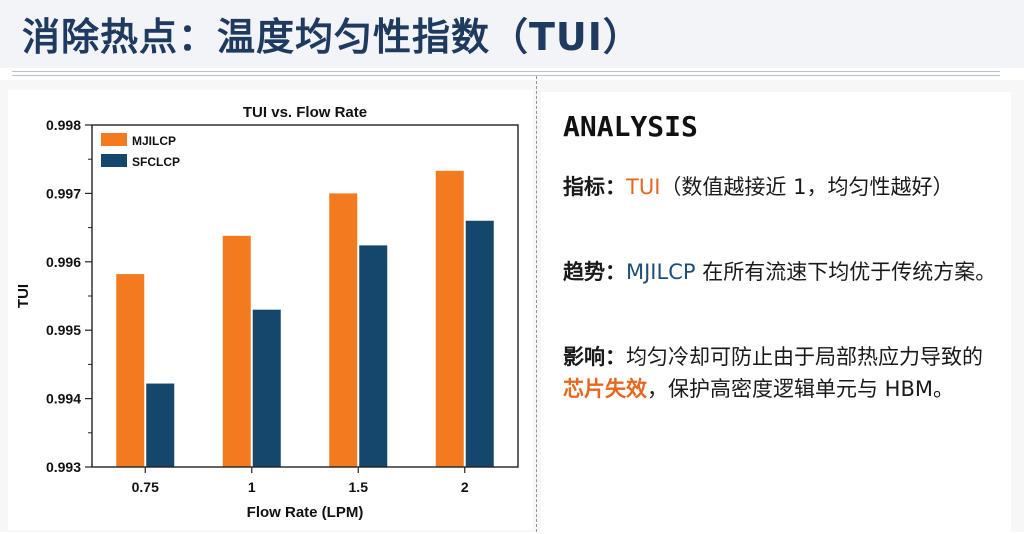 The image size is (1024, 534). I want to click on page-title: 消除热点：温度均匀性指数（TUI）, so click(332, 37).